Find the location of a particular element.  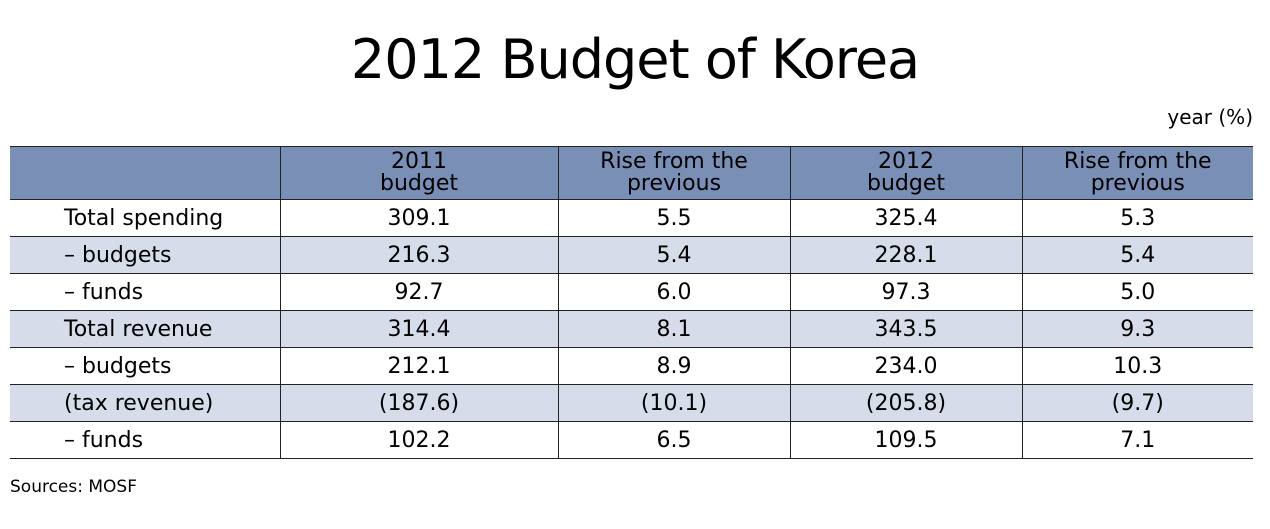

cell-value: 234.0 is located at coordinates (905, 366).